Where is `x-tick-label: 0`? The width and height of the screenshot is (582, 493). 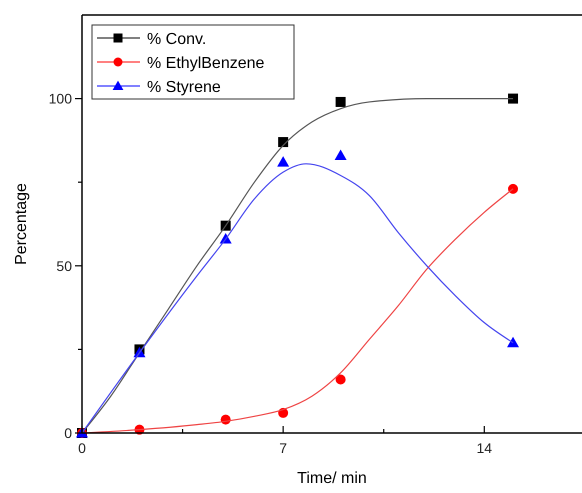 x-tick-label: 0 is located at coordinates (82, 448).